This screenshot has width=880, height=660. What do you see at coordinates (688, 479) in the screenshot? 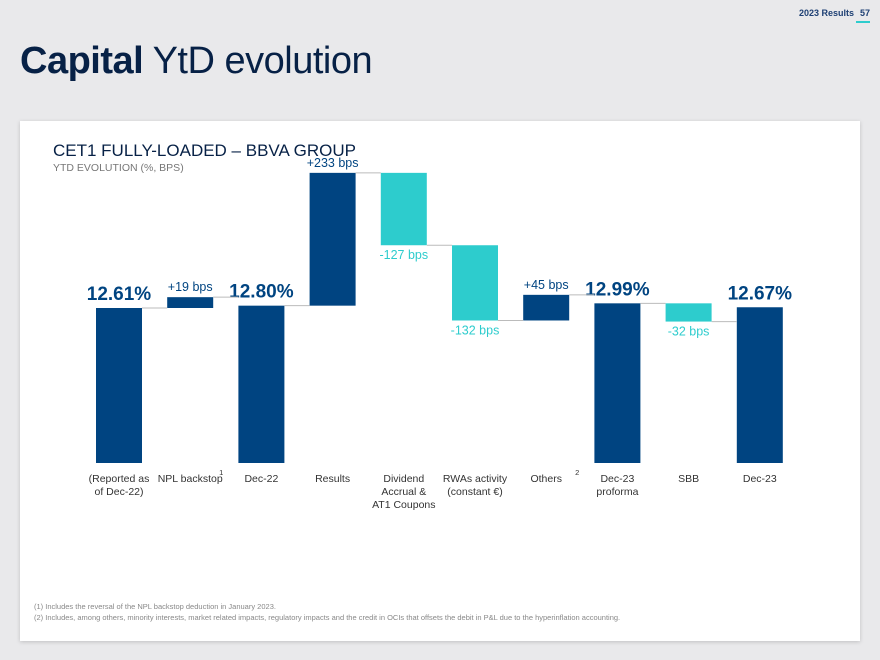
I see `category-label-8-line-0: SBB` at bounding box center [688, 479].